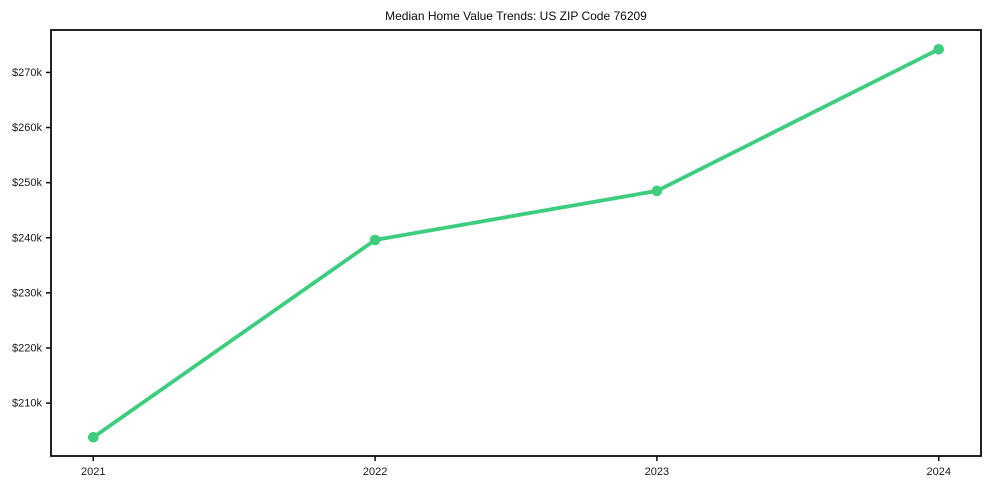 The height and width of the screenshot is (490, 990). Describe the element at coordinates (27, 73) in the screenshot. I see `y-tick-label: $270k` at that location.